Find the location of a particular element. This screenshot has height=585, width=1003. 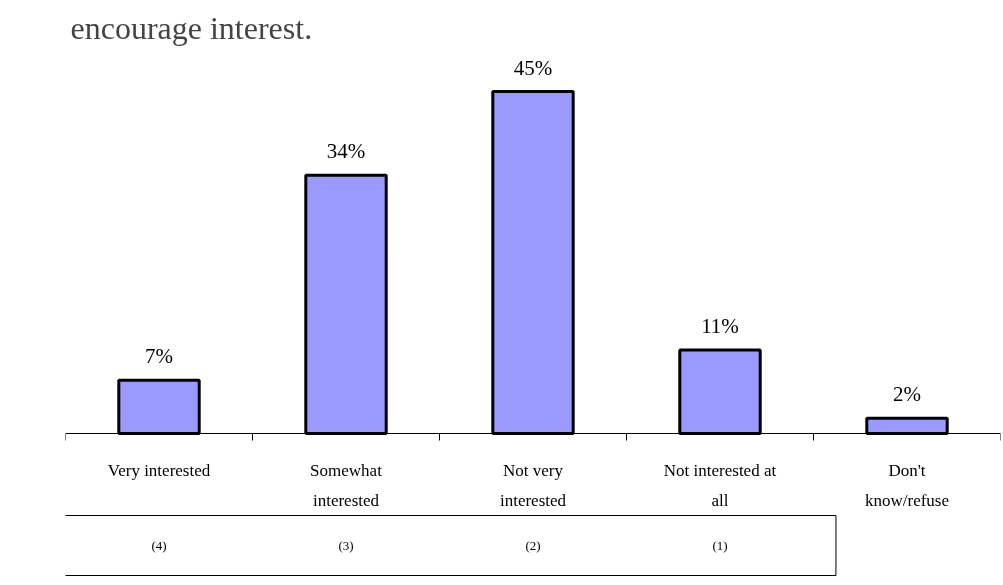

data-label: 2% is located at coordinates (907, 394).